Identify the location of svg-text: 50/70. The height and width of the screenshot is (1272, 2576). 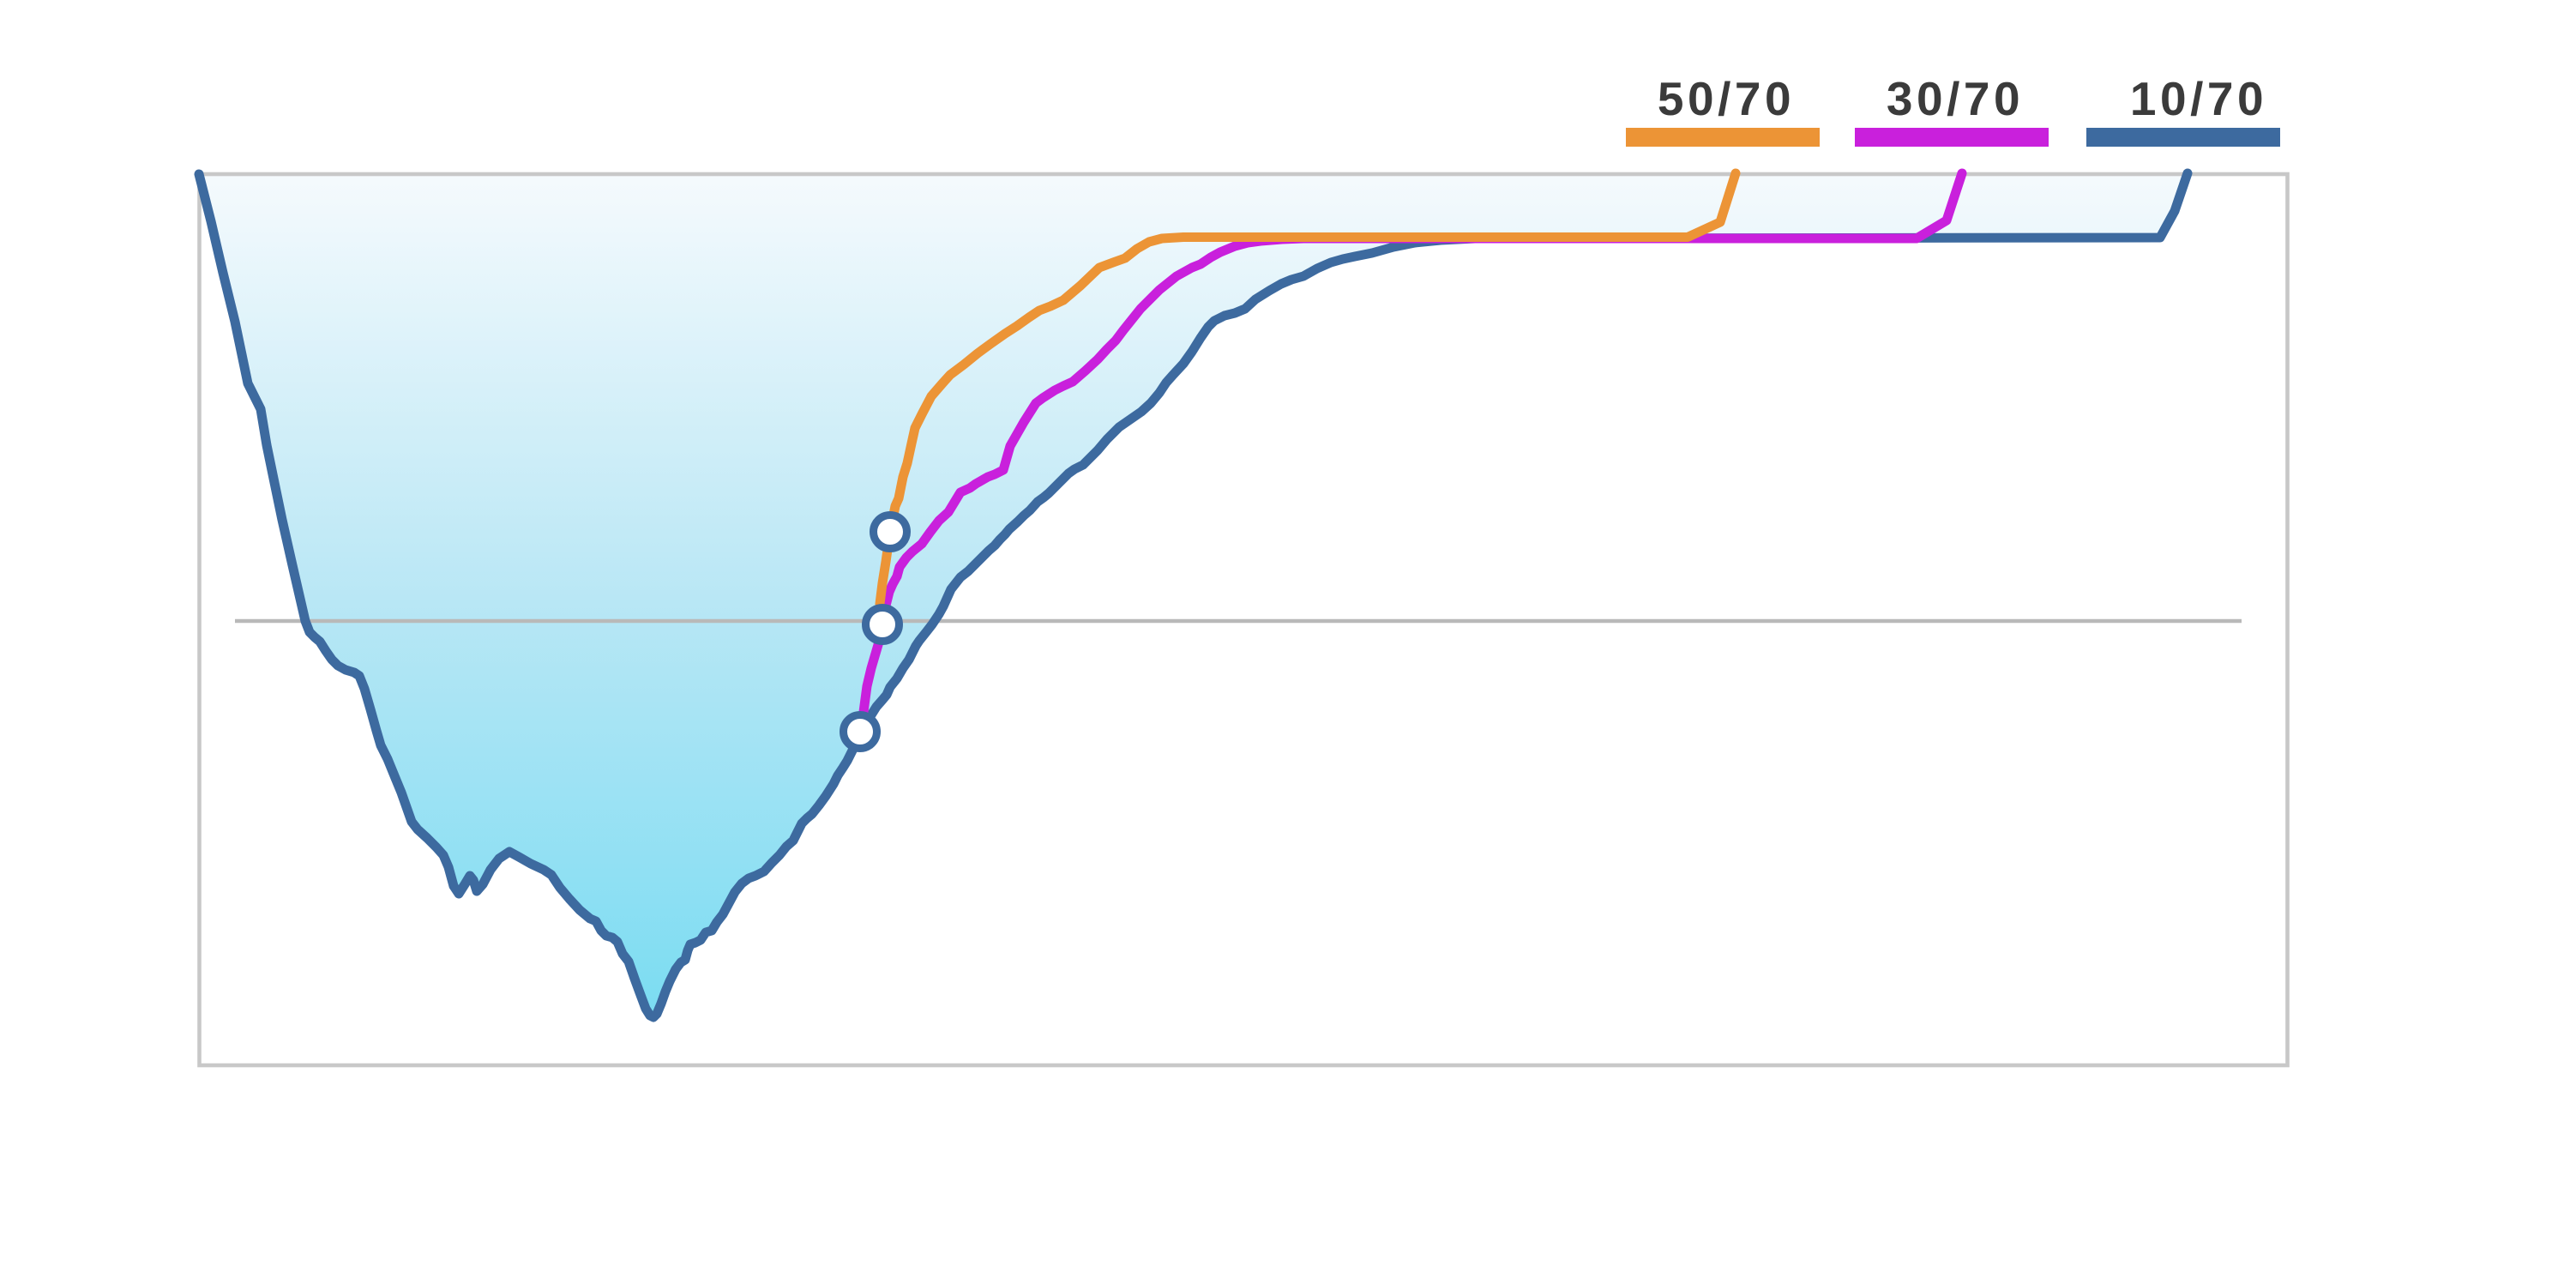
(1727, 98).